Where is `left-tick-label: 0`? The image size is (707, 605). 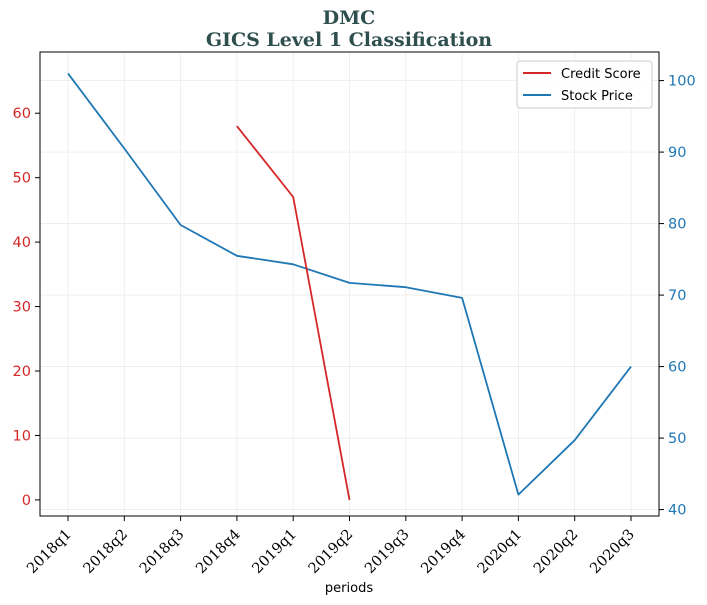 left-tick-label: 0 is located at coordinates (26, 501).